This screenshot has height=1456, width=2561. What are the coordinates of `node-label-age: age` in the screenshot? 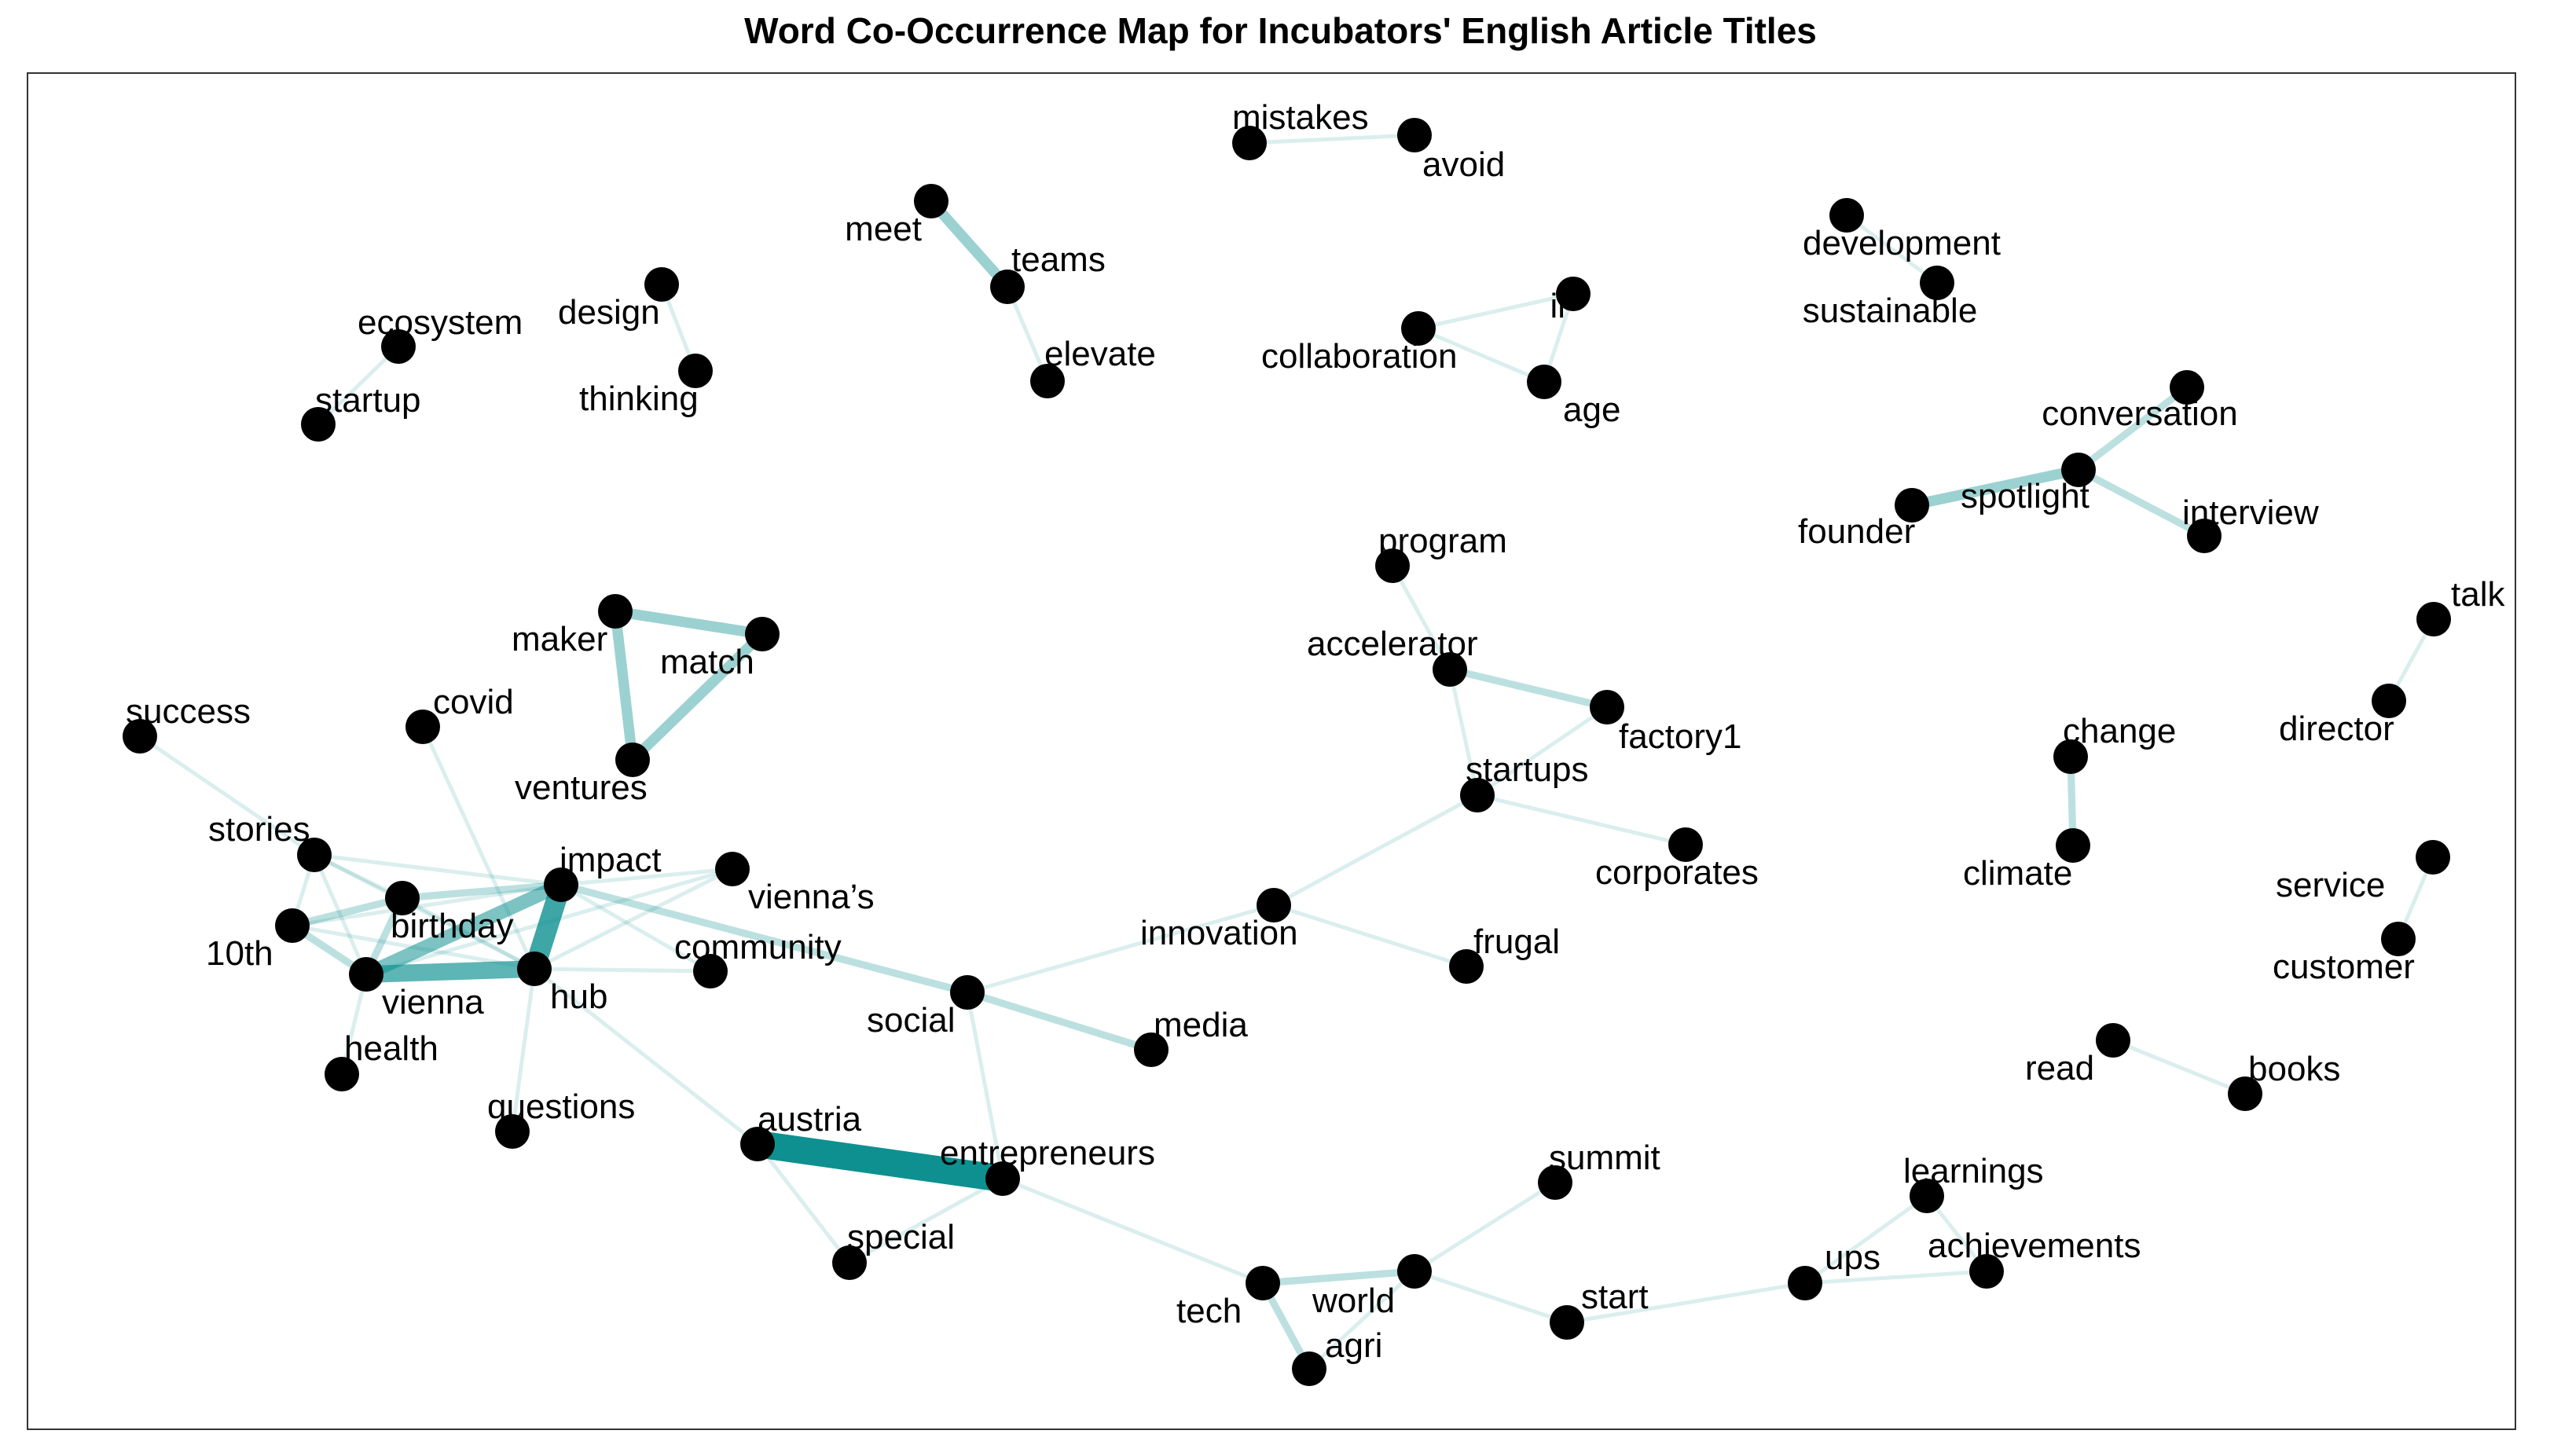 It's located at (1591, 410).